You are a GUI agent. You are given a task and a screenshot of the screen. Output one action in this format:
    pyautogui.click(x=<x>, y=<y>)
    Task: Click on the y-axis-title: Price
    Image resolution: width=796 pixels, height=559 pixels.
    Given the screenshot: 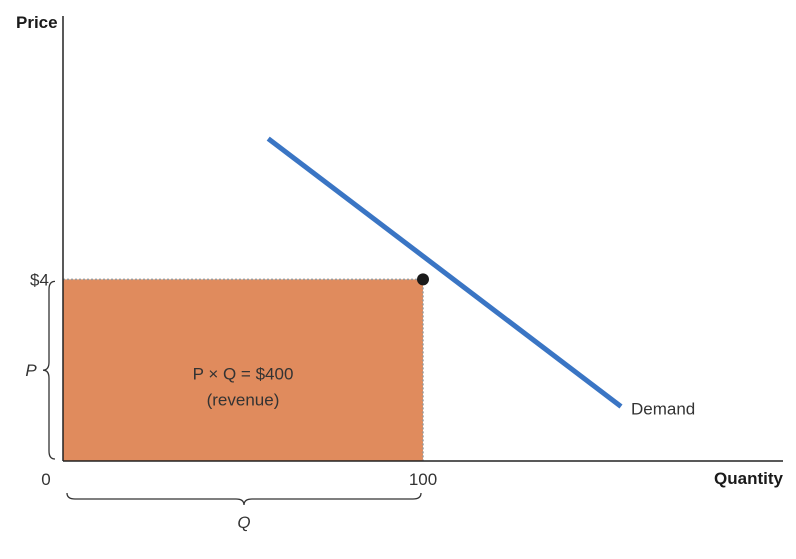 What is the action you would take?
    pyautogui.click(x=37, y=22)
    